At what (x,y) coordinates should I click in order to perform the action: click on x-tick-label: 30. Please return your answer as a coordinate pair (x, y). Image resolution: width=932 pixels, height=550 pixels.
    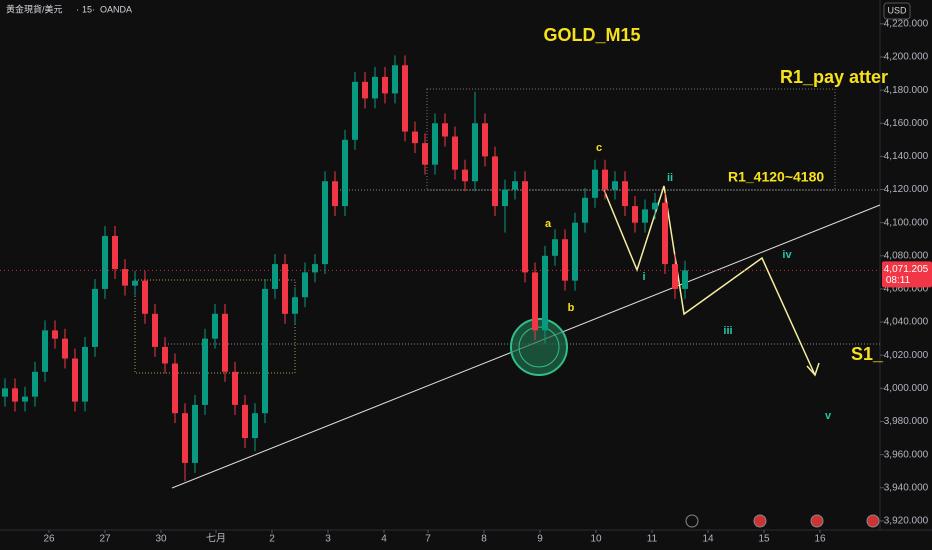
    Looking at the image, I should click on (161, 539).